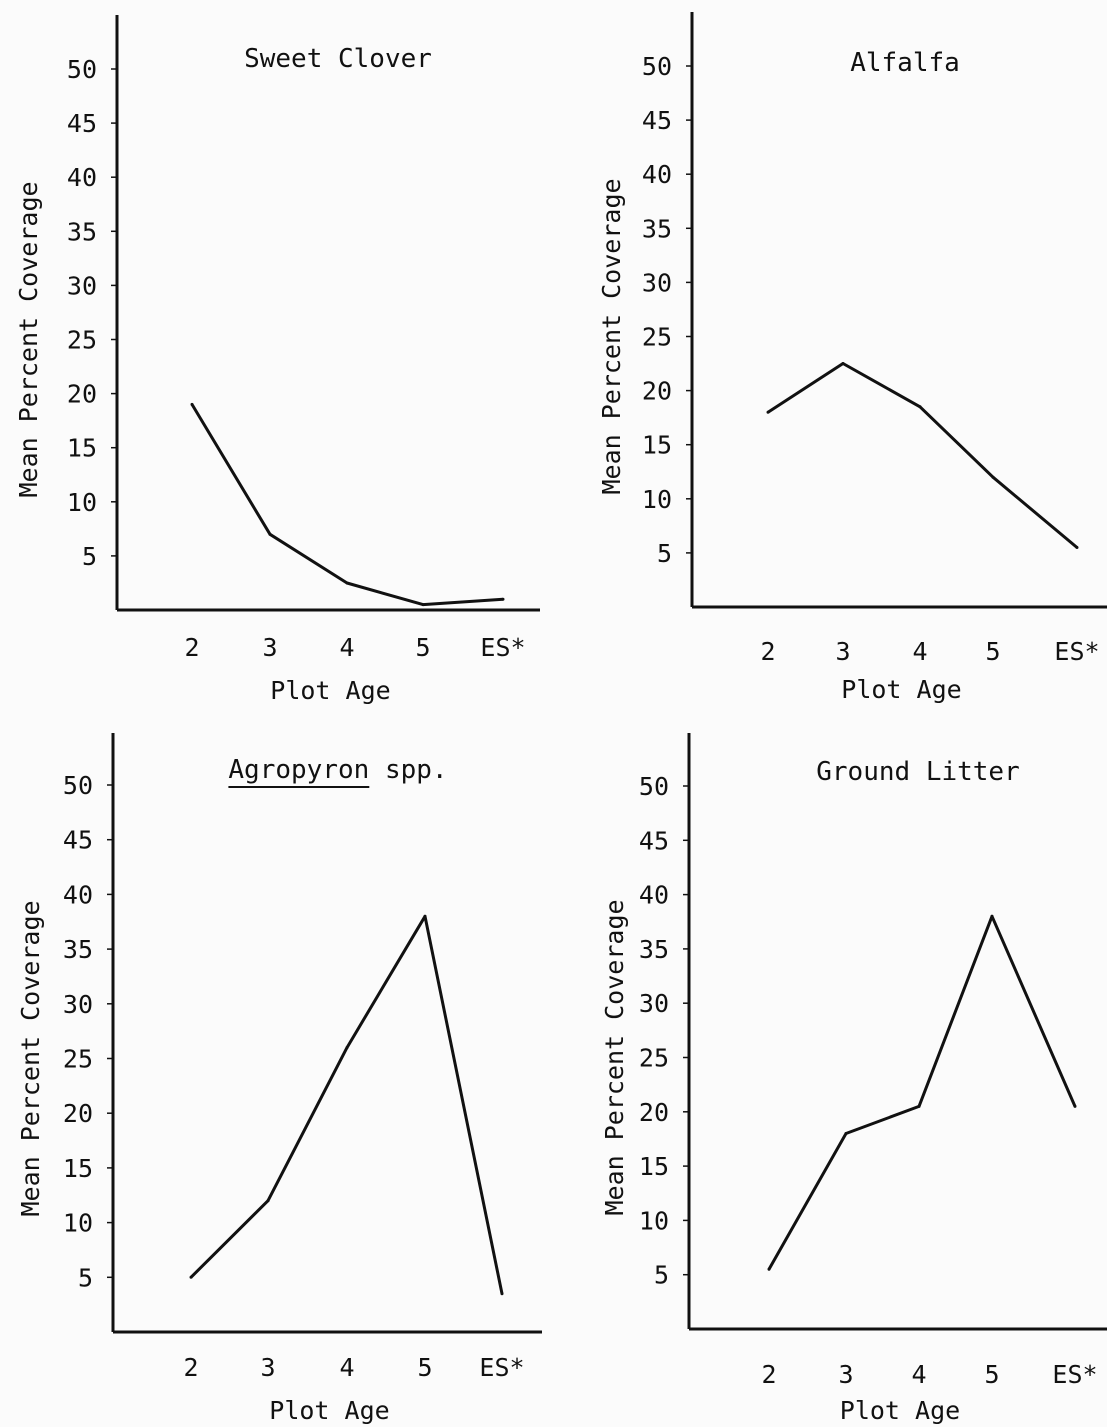  I want to click on chart-title: Ground Litter, so click(918, 772).